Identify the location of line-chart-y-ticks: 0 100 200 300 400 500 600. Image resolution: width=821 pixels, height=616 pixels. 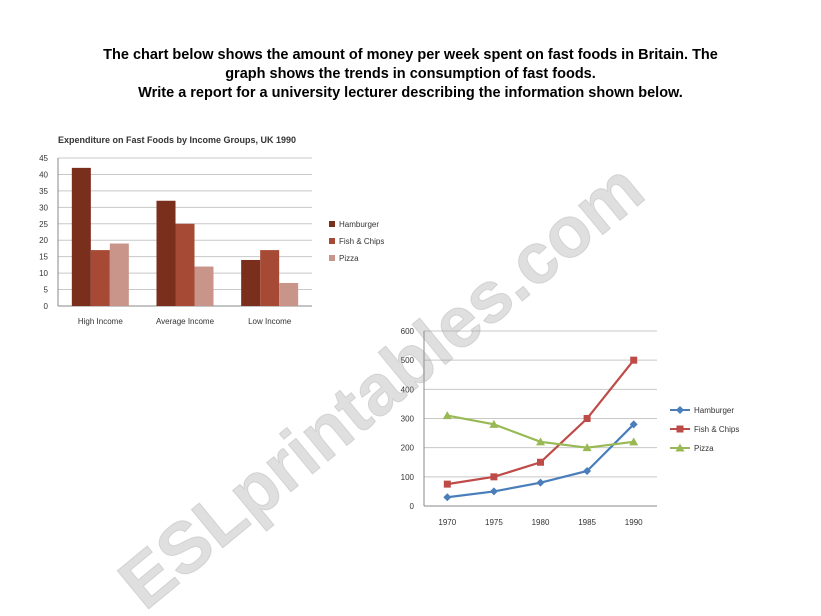
(408, 419).